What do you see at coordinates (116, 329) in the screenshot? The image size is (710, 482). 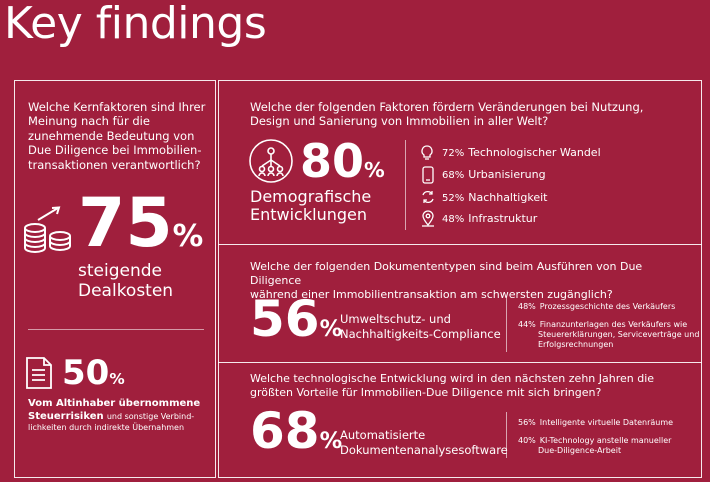 I see `left-separator` at bounding box center [116, 329].